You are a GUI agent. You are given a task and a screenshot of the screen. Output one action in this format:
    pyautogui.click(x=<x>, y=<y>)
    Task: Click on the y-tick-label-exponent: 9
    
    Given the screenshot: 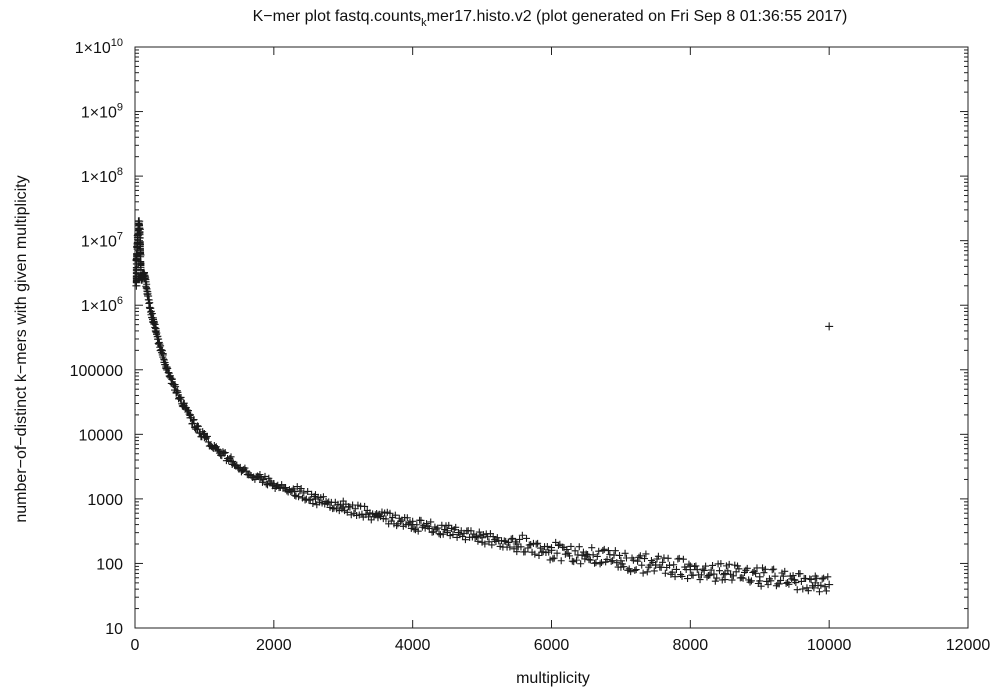 What is the action you would take?
    pyautogui.click(x=120, y=108)
    